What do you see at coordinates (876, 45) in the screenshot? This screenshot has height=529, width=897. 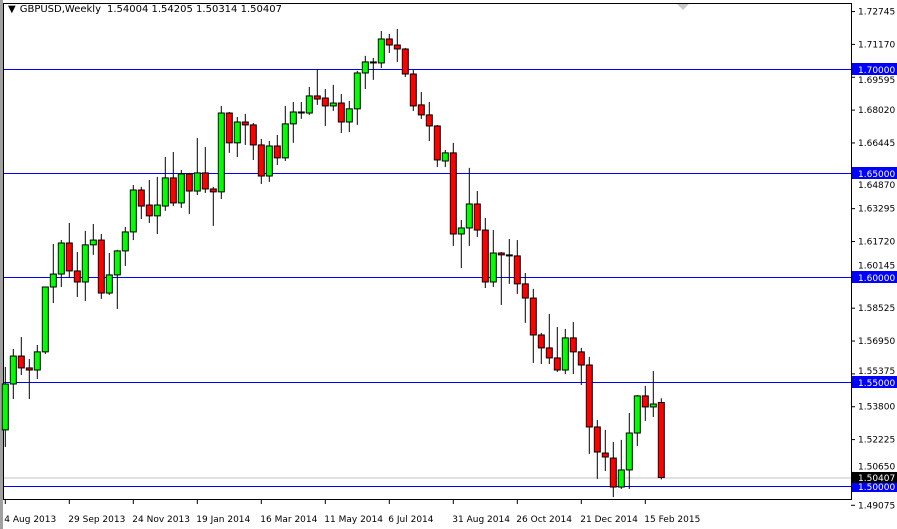 I see `y-tick-label: 1.71170` at bounding box center [876, 45].